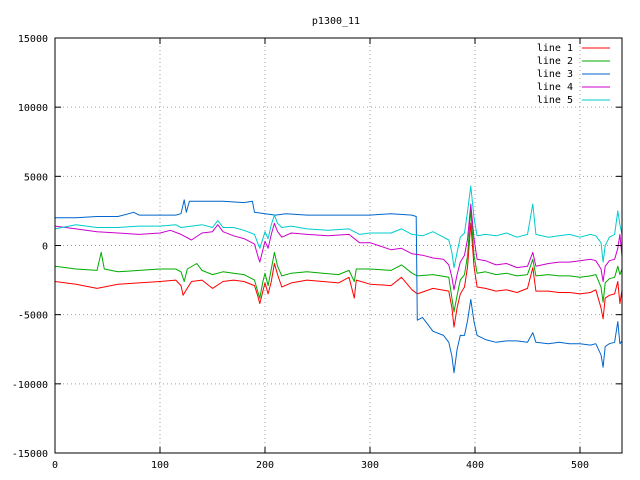  What do you see at coordinates (573, 74) in the screenshot?
I see `legend: line 1 line 2 line 3 line 4 line 5` at bounding box center [573, 74].